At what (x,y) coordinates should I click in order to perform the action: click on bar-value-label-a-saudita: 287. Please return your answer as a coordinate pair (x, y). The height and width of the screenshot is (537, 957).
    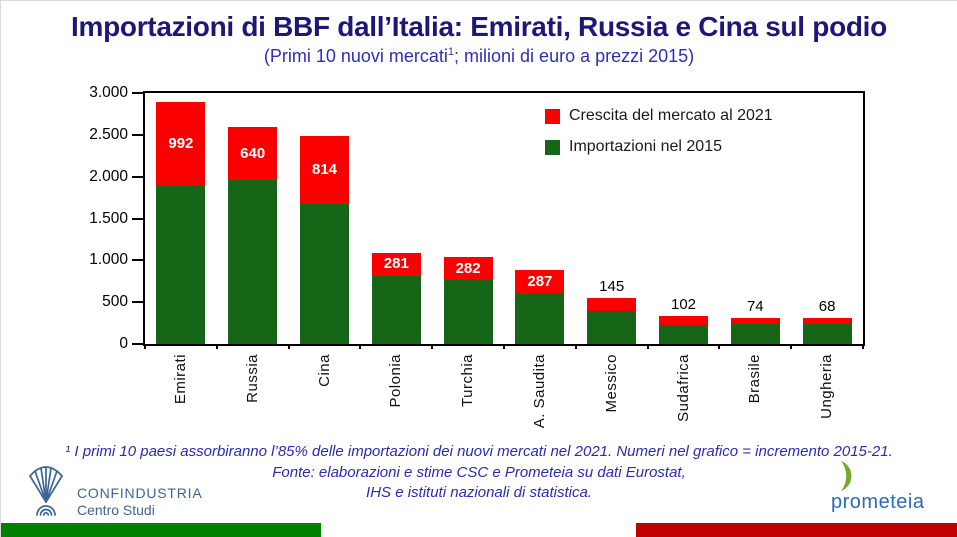
    Looking at the image, I should click on (540, 281).